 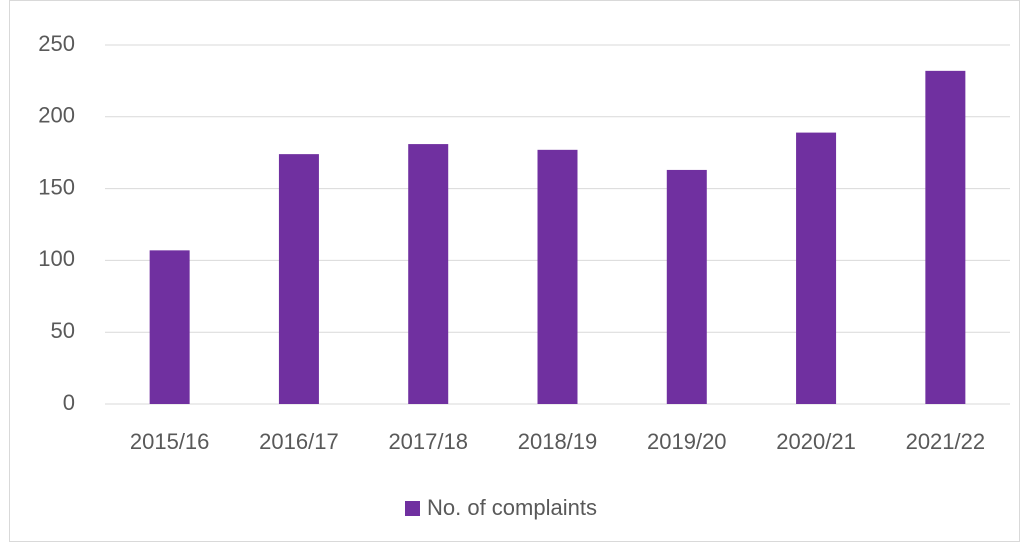 What do you see at coordinates (512, 507) in the screenshot?
I see `legend-label: No. of complaints` at bounding box center [512, 507].